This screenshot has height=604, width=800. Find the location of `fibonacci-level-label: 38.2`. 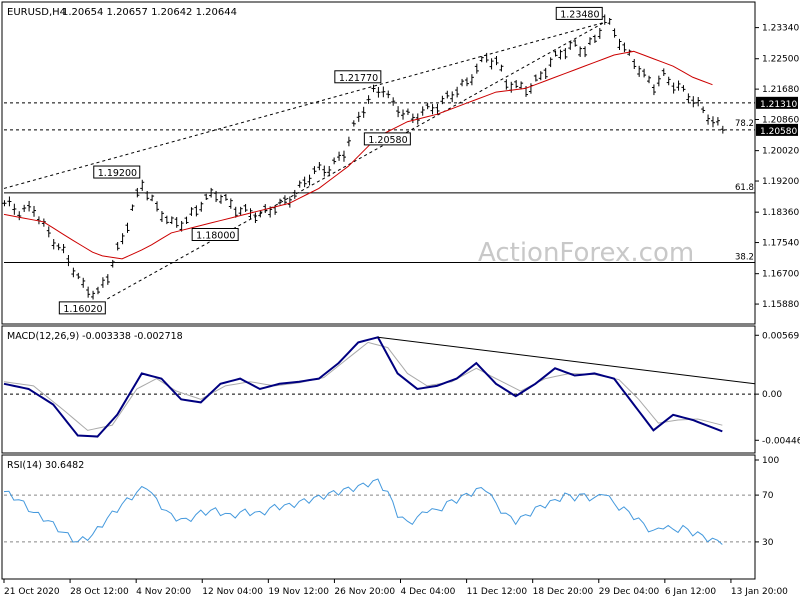

fibonacci-level-label: 38.2 is located at coordinates (744, 258).